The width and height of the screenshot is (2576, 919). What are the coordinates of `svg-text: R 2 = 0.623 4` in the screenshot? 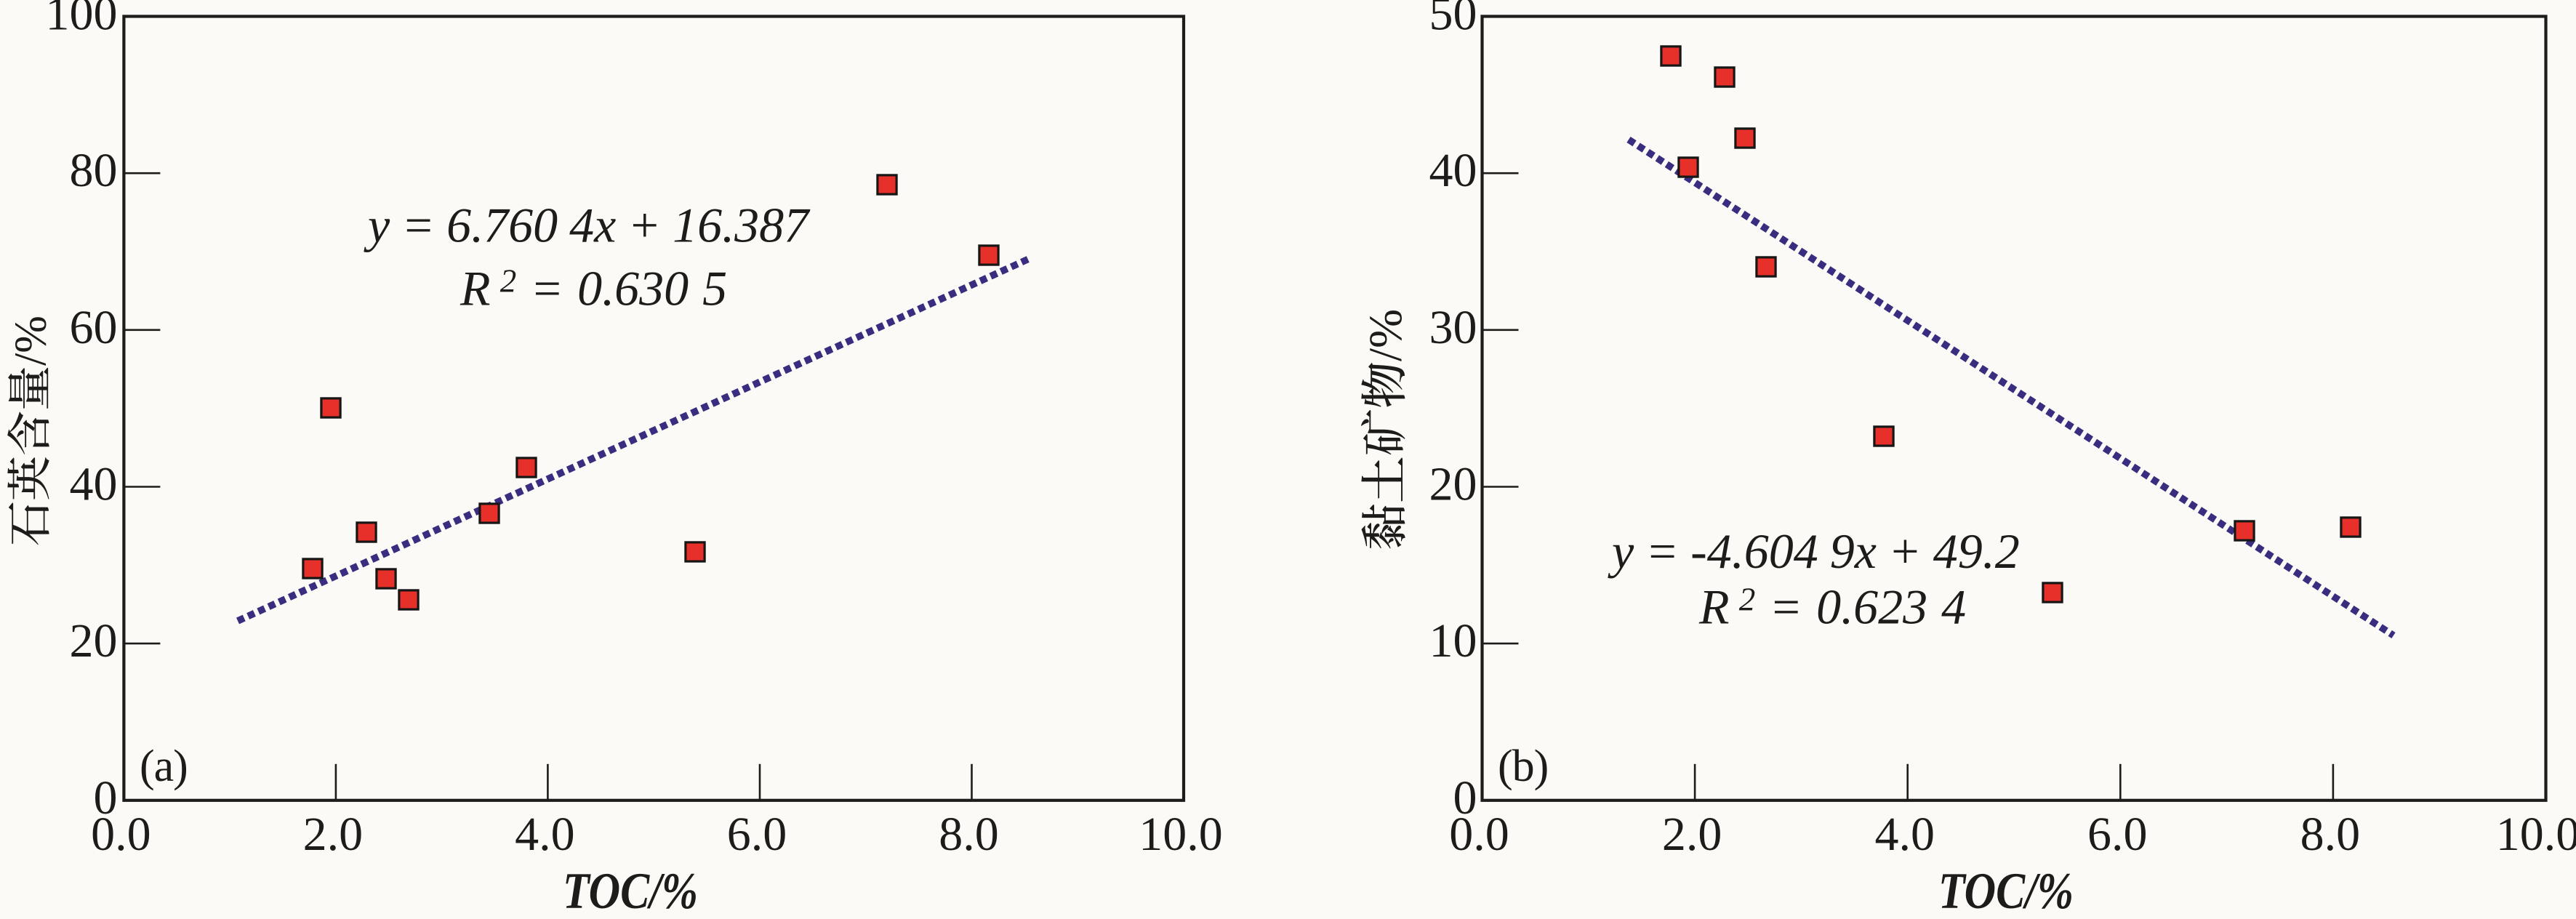 It's located at (1832, 607).